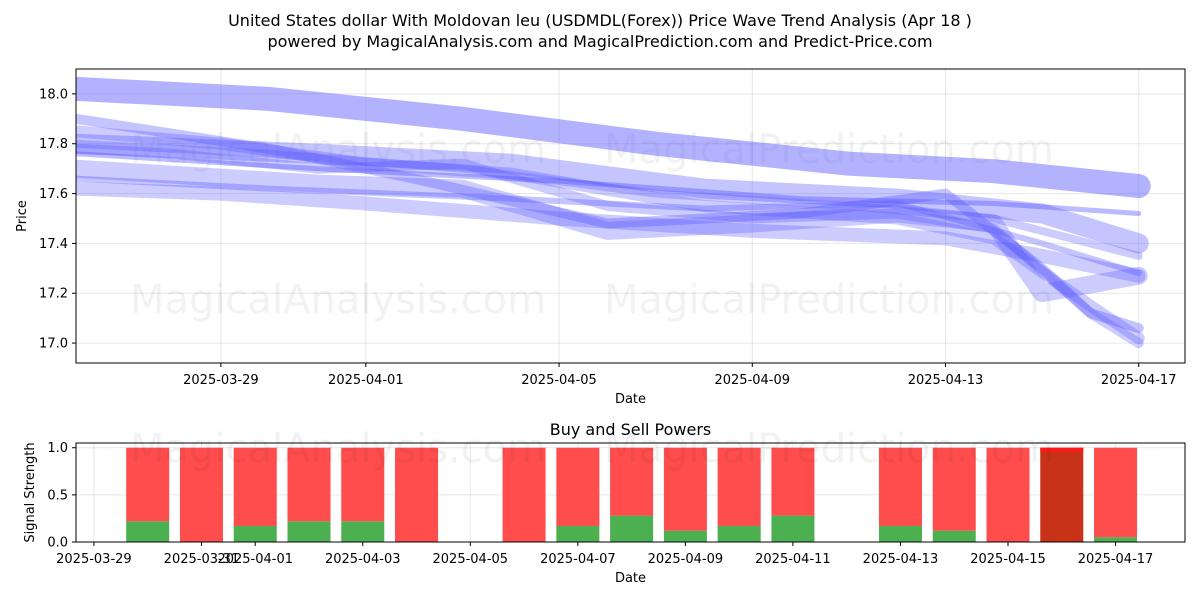 The width and height of the screenshot is (1200, 600). Describe the element at coordinates (53, 94) in the screenshot. I see `y-tick-label: 18.0` at that location.